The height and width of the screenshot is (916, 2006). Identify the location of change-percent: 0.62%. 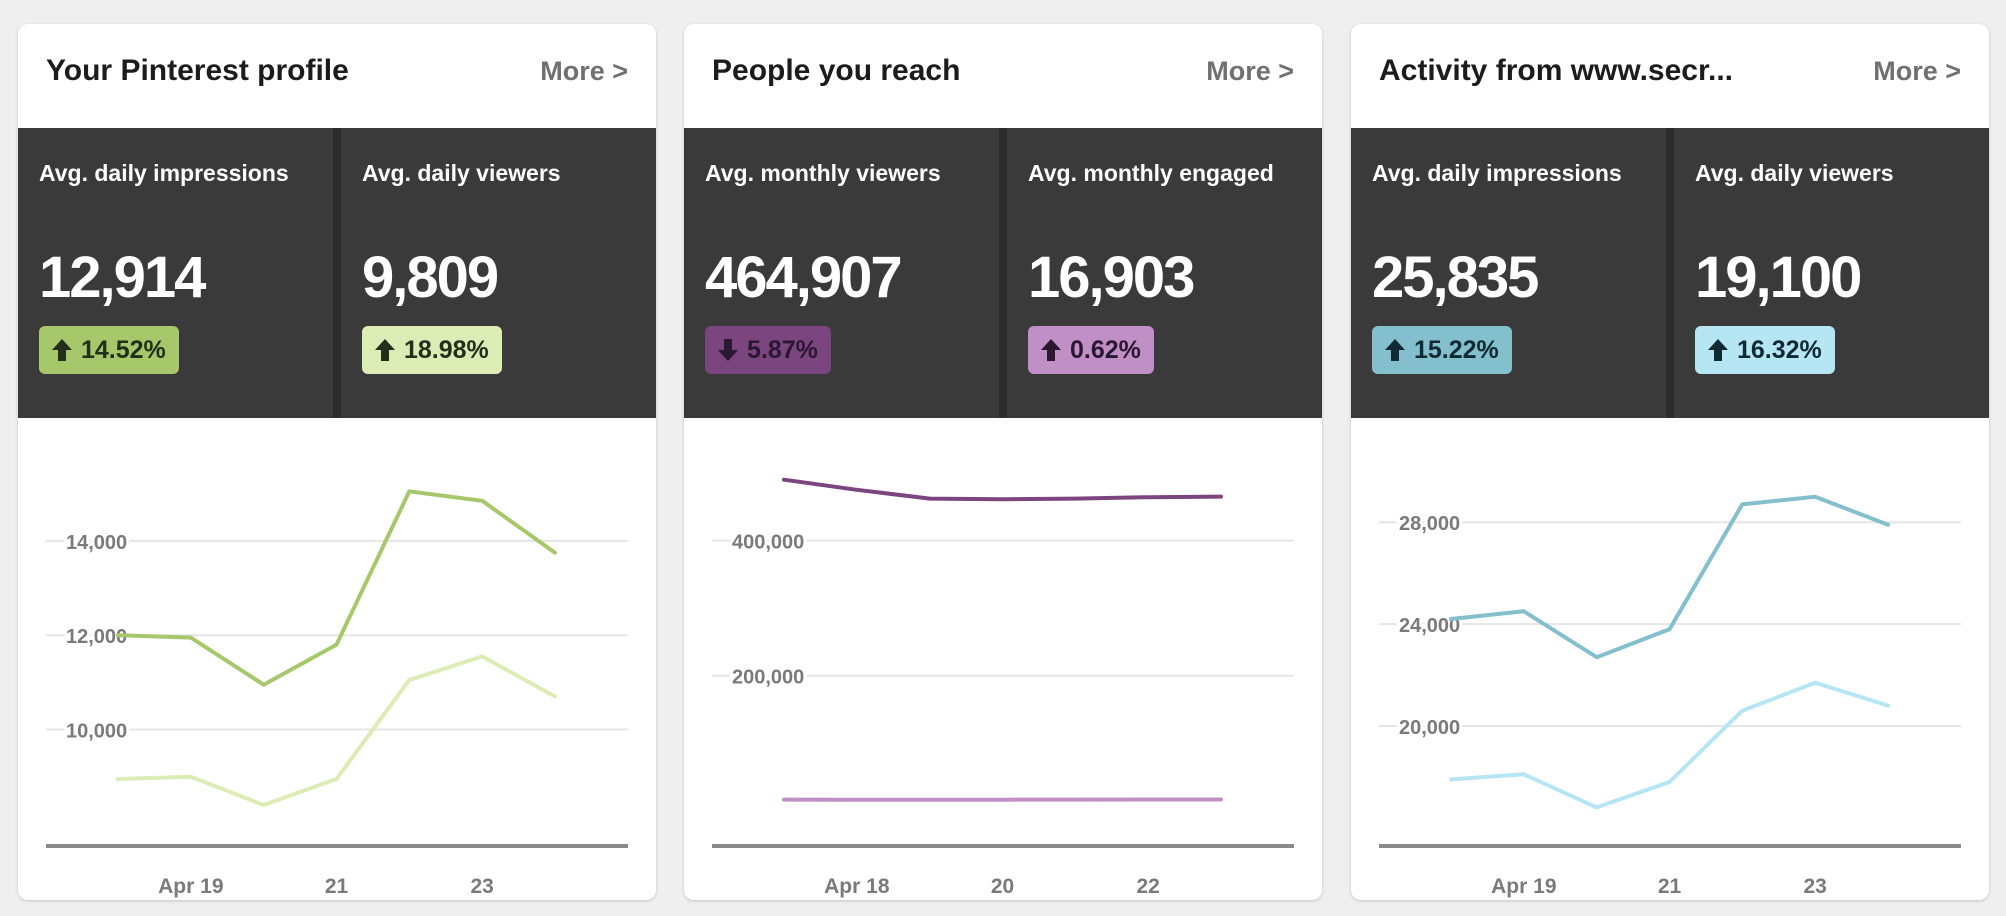
(1105, 349).